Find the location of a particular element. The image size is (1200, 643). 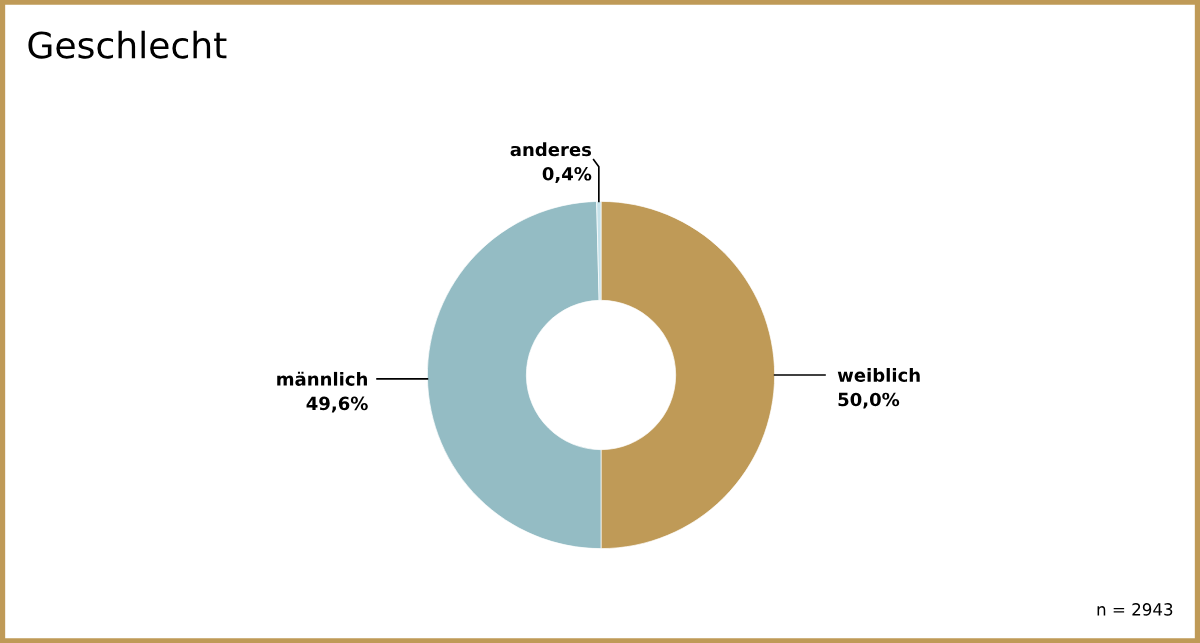

slice-label: anderes is located at coordinates (551, 149).